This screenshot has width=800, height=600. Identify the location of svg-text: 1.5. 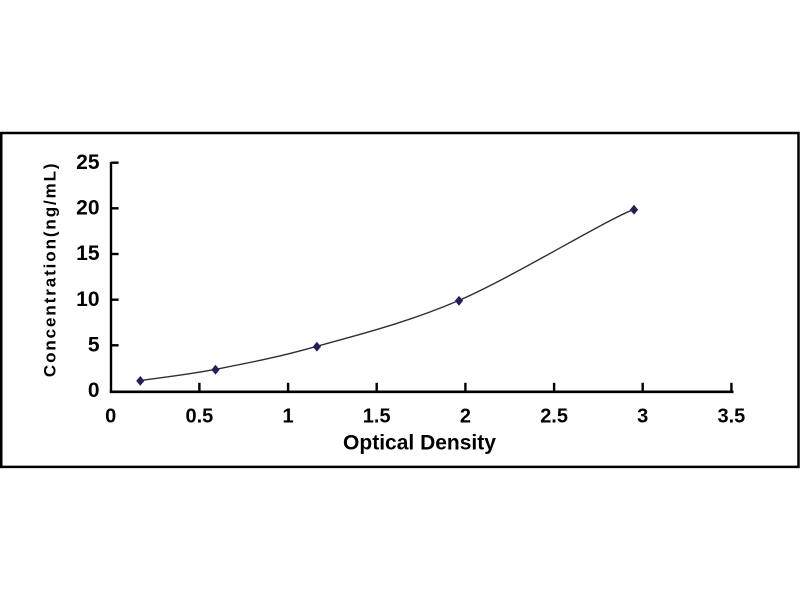
(377, 417).